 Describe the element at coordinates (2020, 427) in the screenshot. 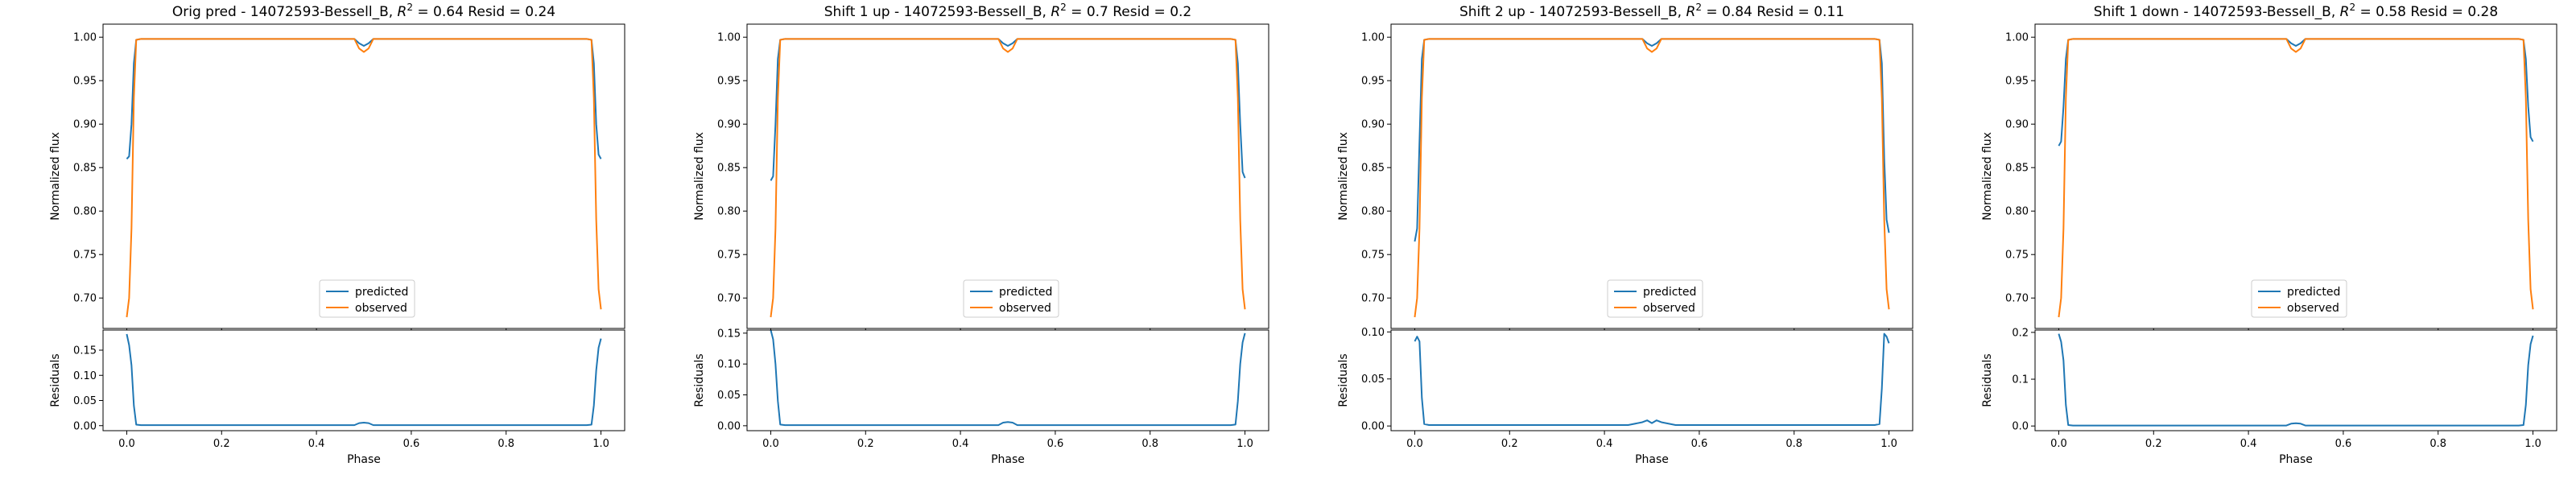

I see `bottom-ytick-label: 0.0` at that location.